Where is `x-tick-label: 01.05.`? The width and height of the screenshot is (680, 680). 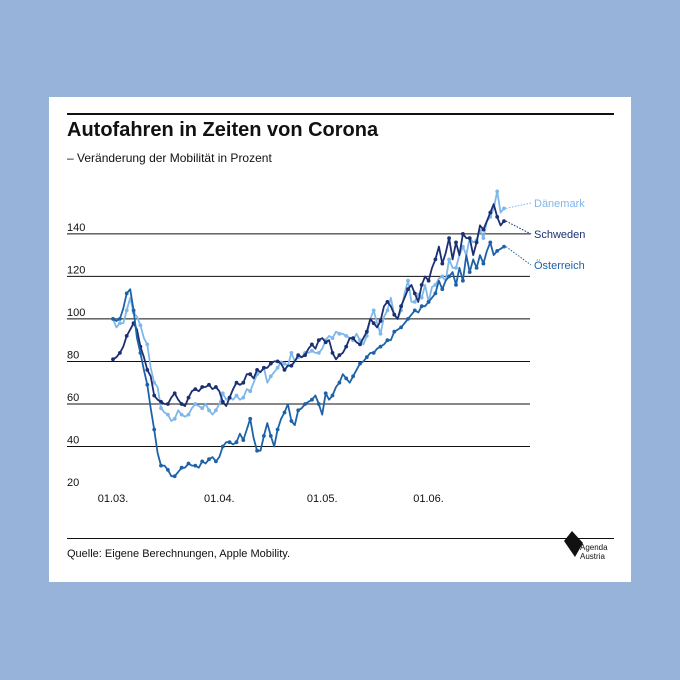 x-tick-label: 01.05. is located at coordinates (322, 499).